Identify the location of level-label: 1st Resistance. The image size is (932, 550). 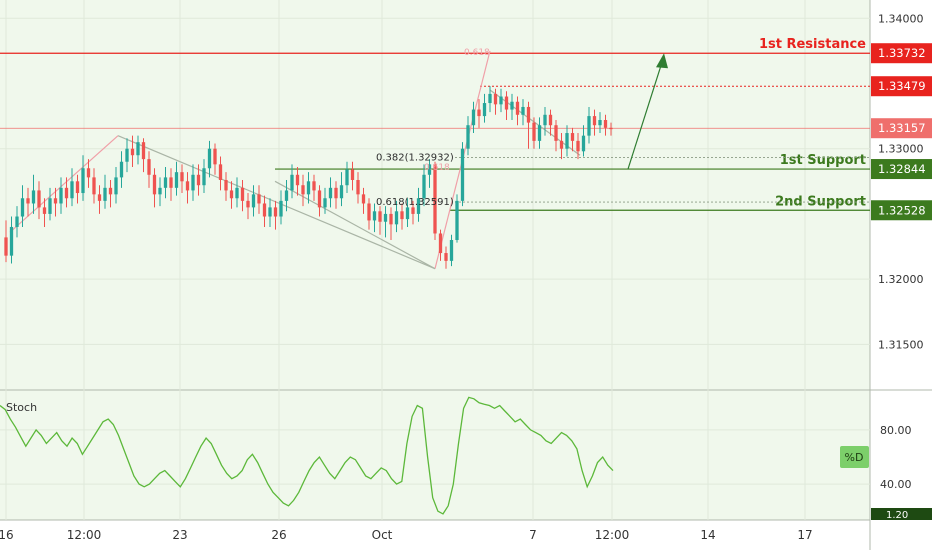
(812, 44).